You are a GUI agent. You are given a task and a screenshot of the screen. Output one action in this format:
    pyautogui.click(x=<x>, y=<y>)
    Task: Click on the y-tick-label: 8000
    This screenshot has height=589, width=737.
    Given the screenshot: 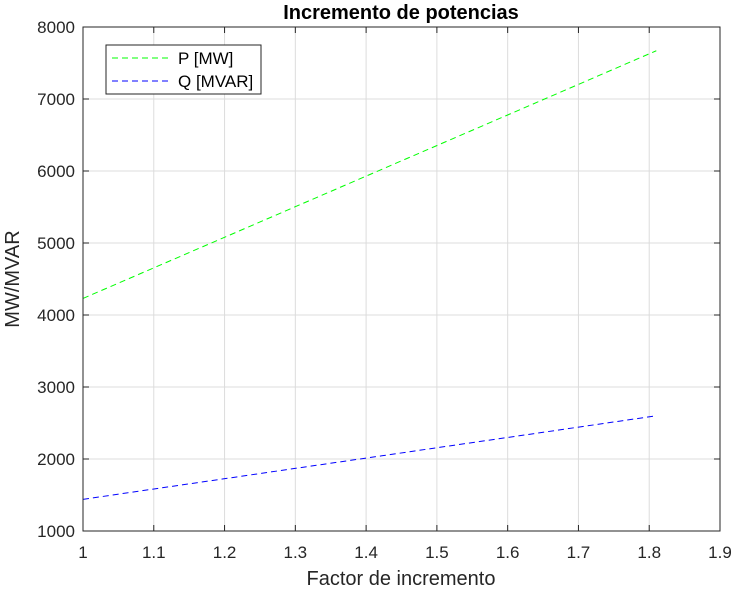 What is the action you would take?
    pyautogui.click(x=56, y=27)
    